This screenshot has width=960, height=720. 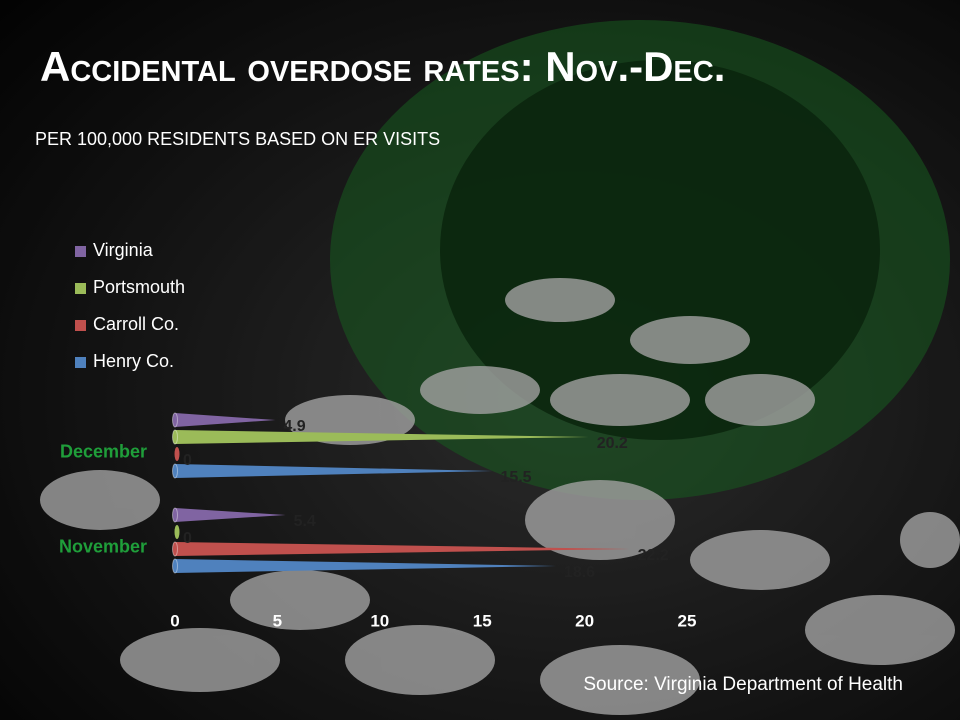 I want to click on x-tick-label: 25, so click(x=687, y=620).